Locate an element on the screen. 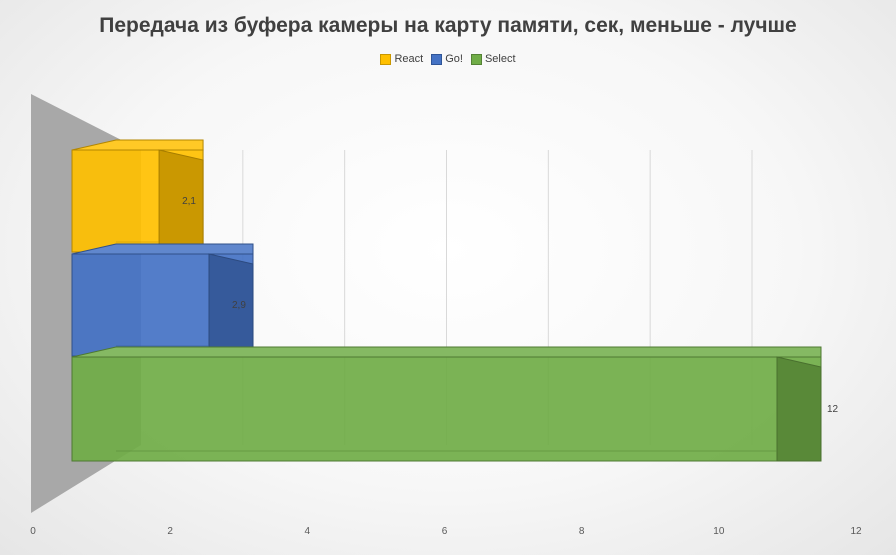 The width and height of the screenshot is (896, 555). x-tick-label-2: 4 is located at coordinates (308, 531).